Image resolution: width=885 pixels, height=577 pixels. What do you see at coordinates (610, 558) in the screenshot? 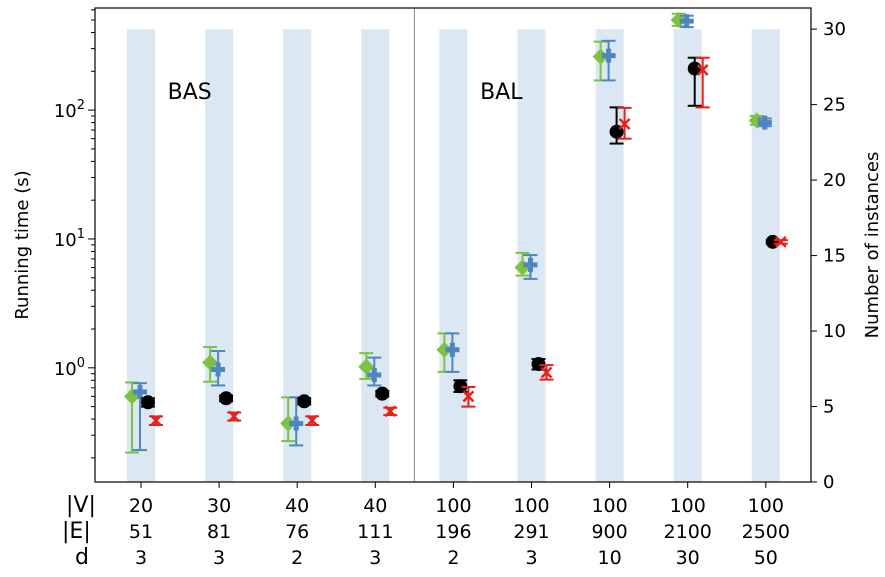
I see `x-tick-label: 10` at bounding box center [610, 558].